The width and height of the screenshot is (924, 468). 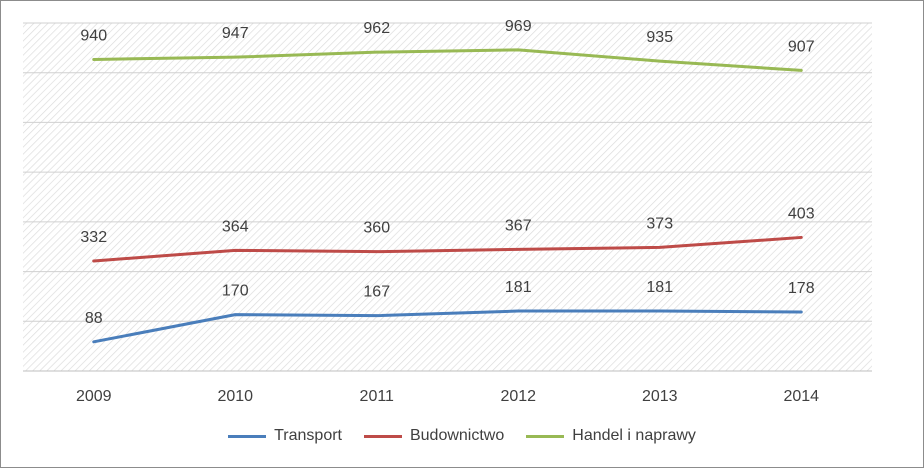 I want to click on legend-label: Transport, so click(x=308, y=435).